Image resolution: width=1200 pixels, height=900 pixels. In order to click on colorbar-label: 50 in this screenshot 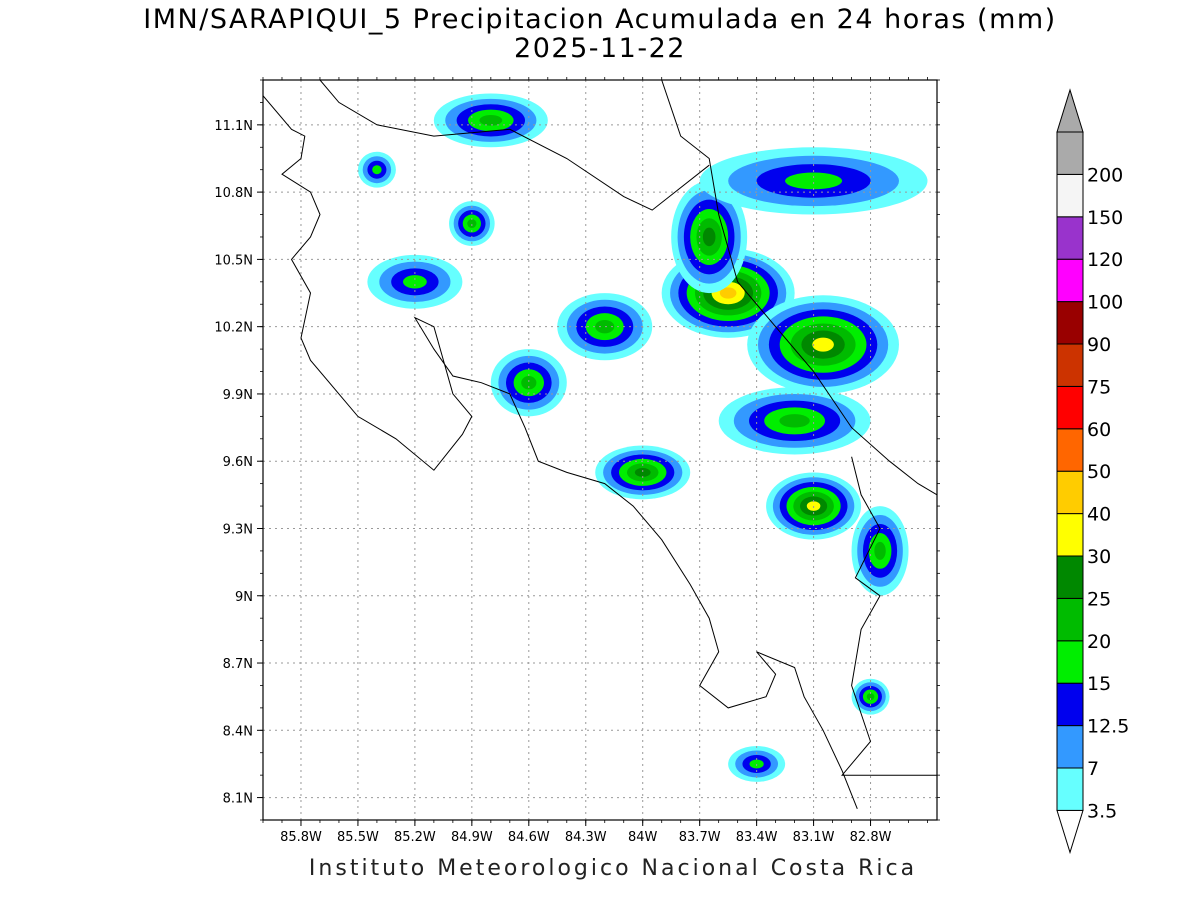, I will do `click(1099, 472)`.